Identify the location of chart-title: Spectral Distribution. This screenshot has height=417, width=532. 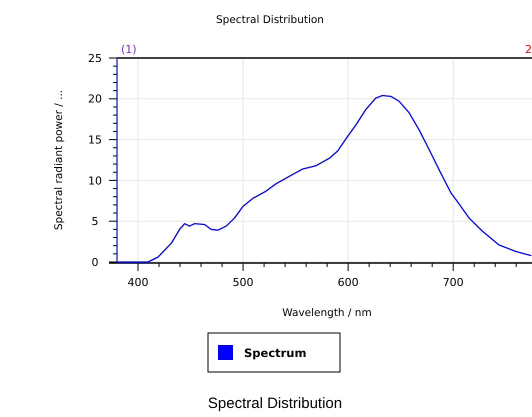
(270, 20).